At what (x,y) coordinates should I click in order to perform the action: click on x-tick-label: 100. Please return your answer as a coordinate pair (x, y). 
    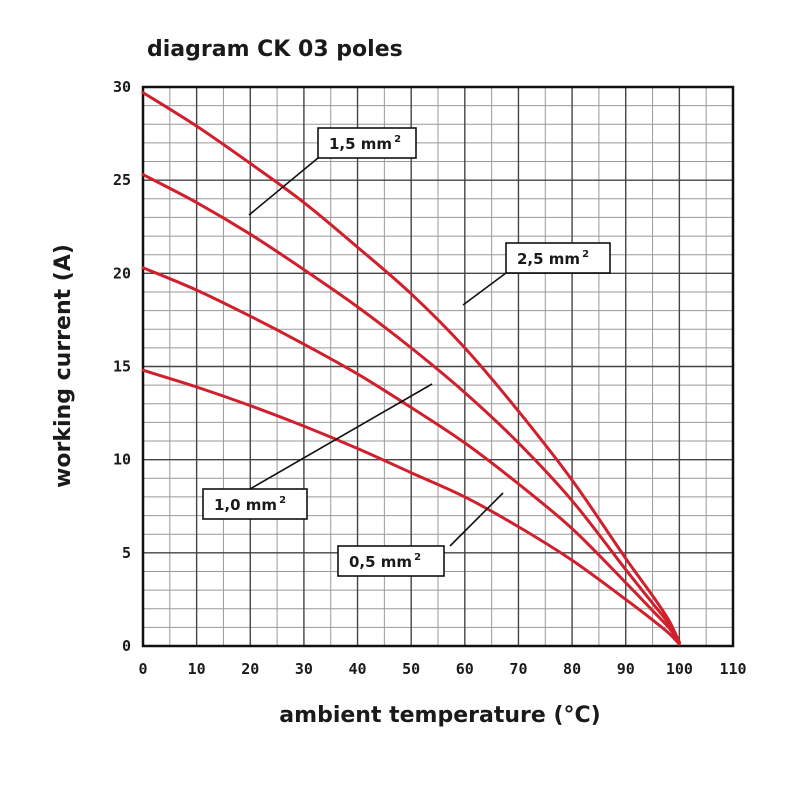
    Looking at the image, I should click on (679, 669).